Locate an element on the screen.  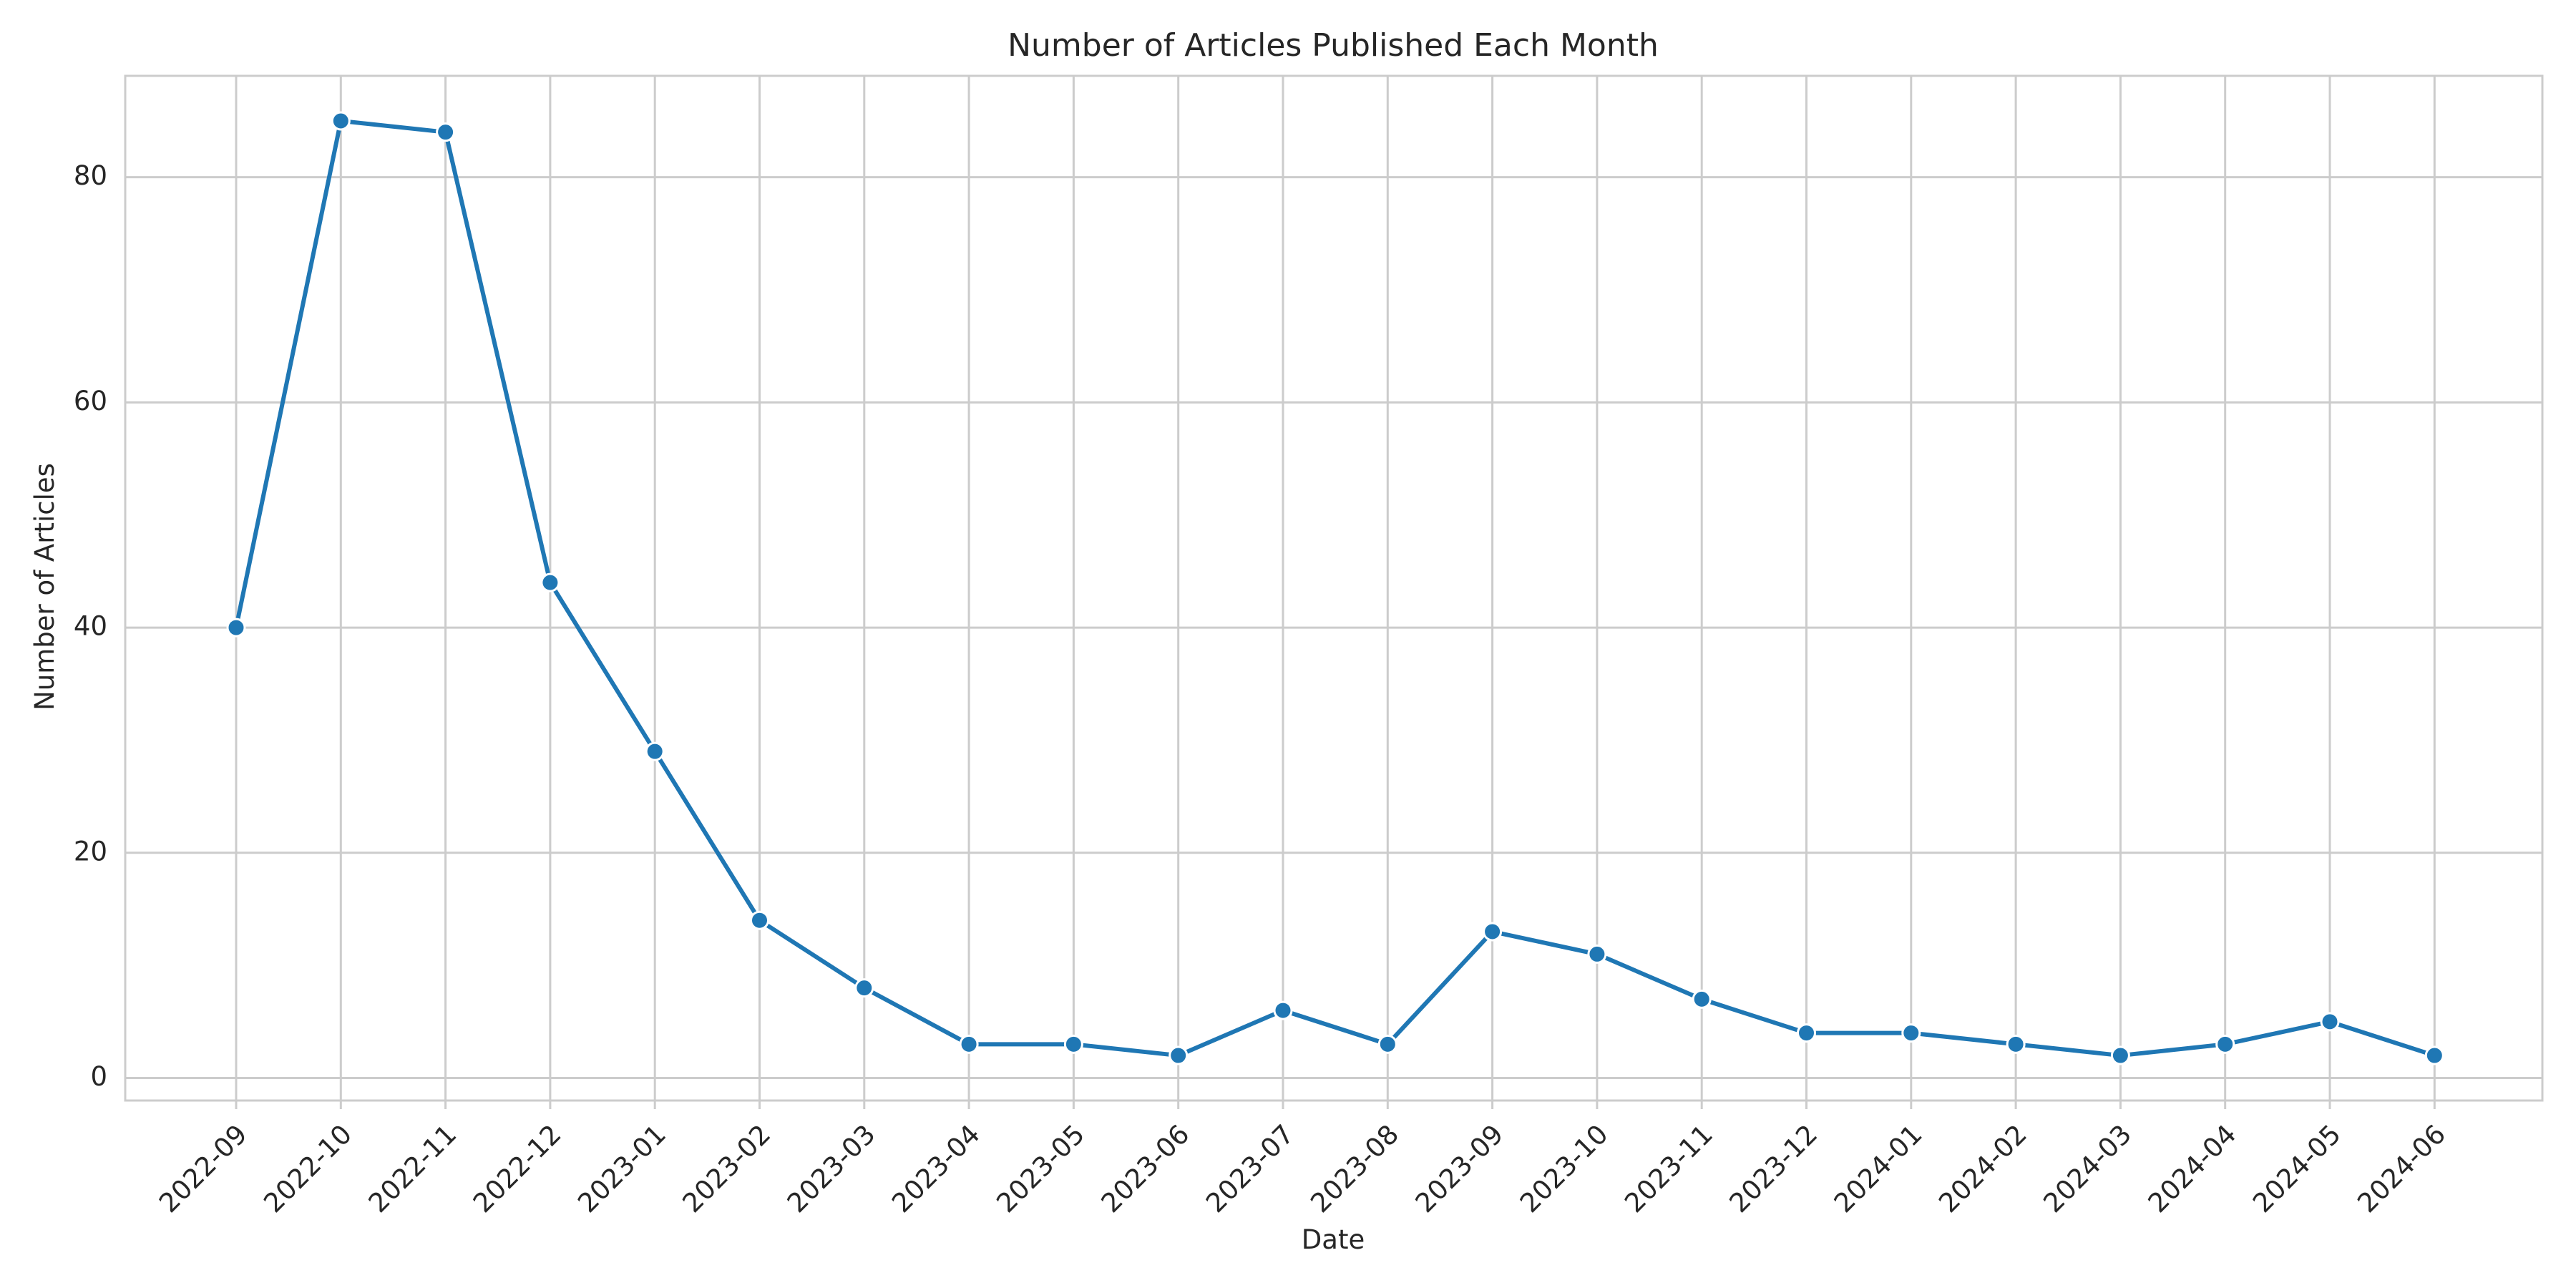
y-tick-label: 0 is located at coordinates (98, 1076).